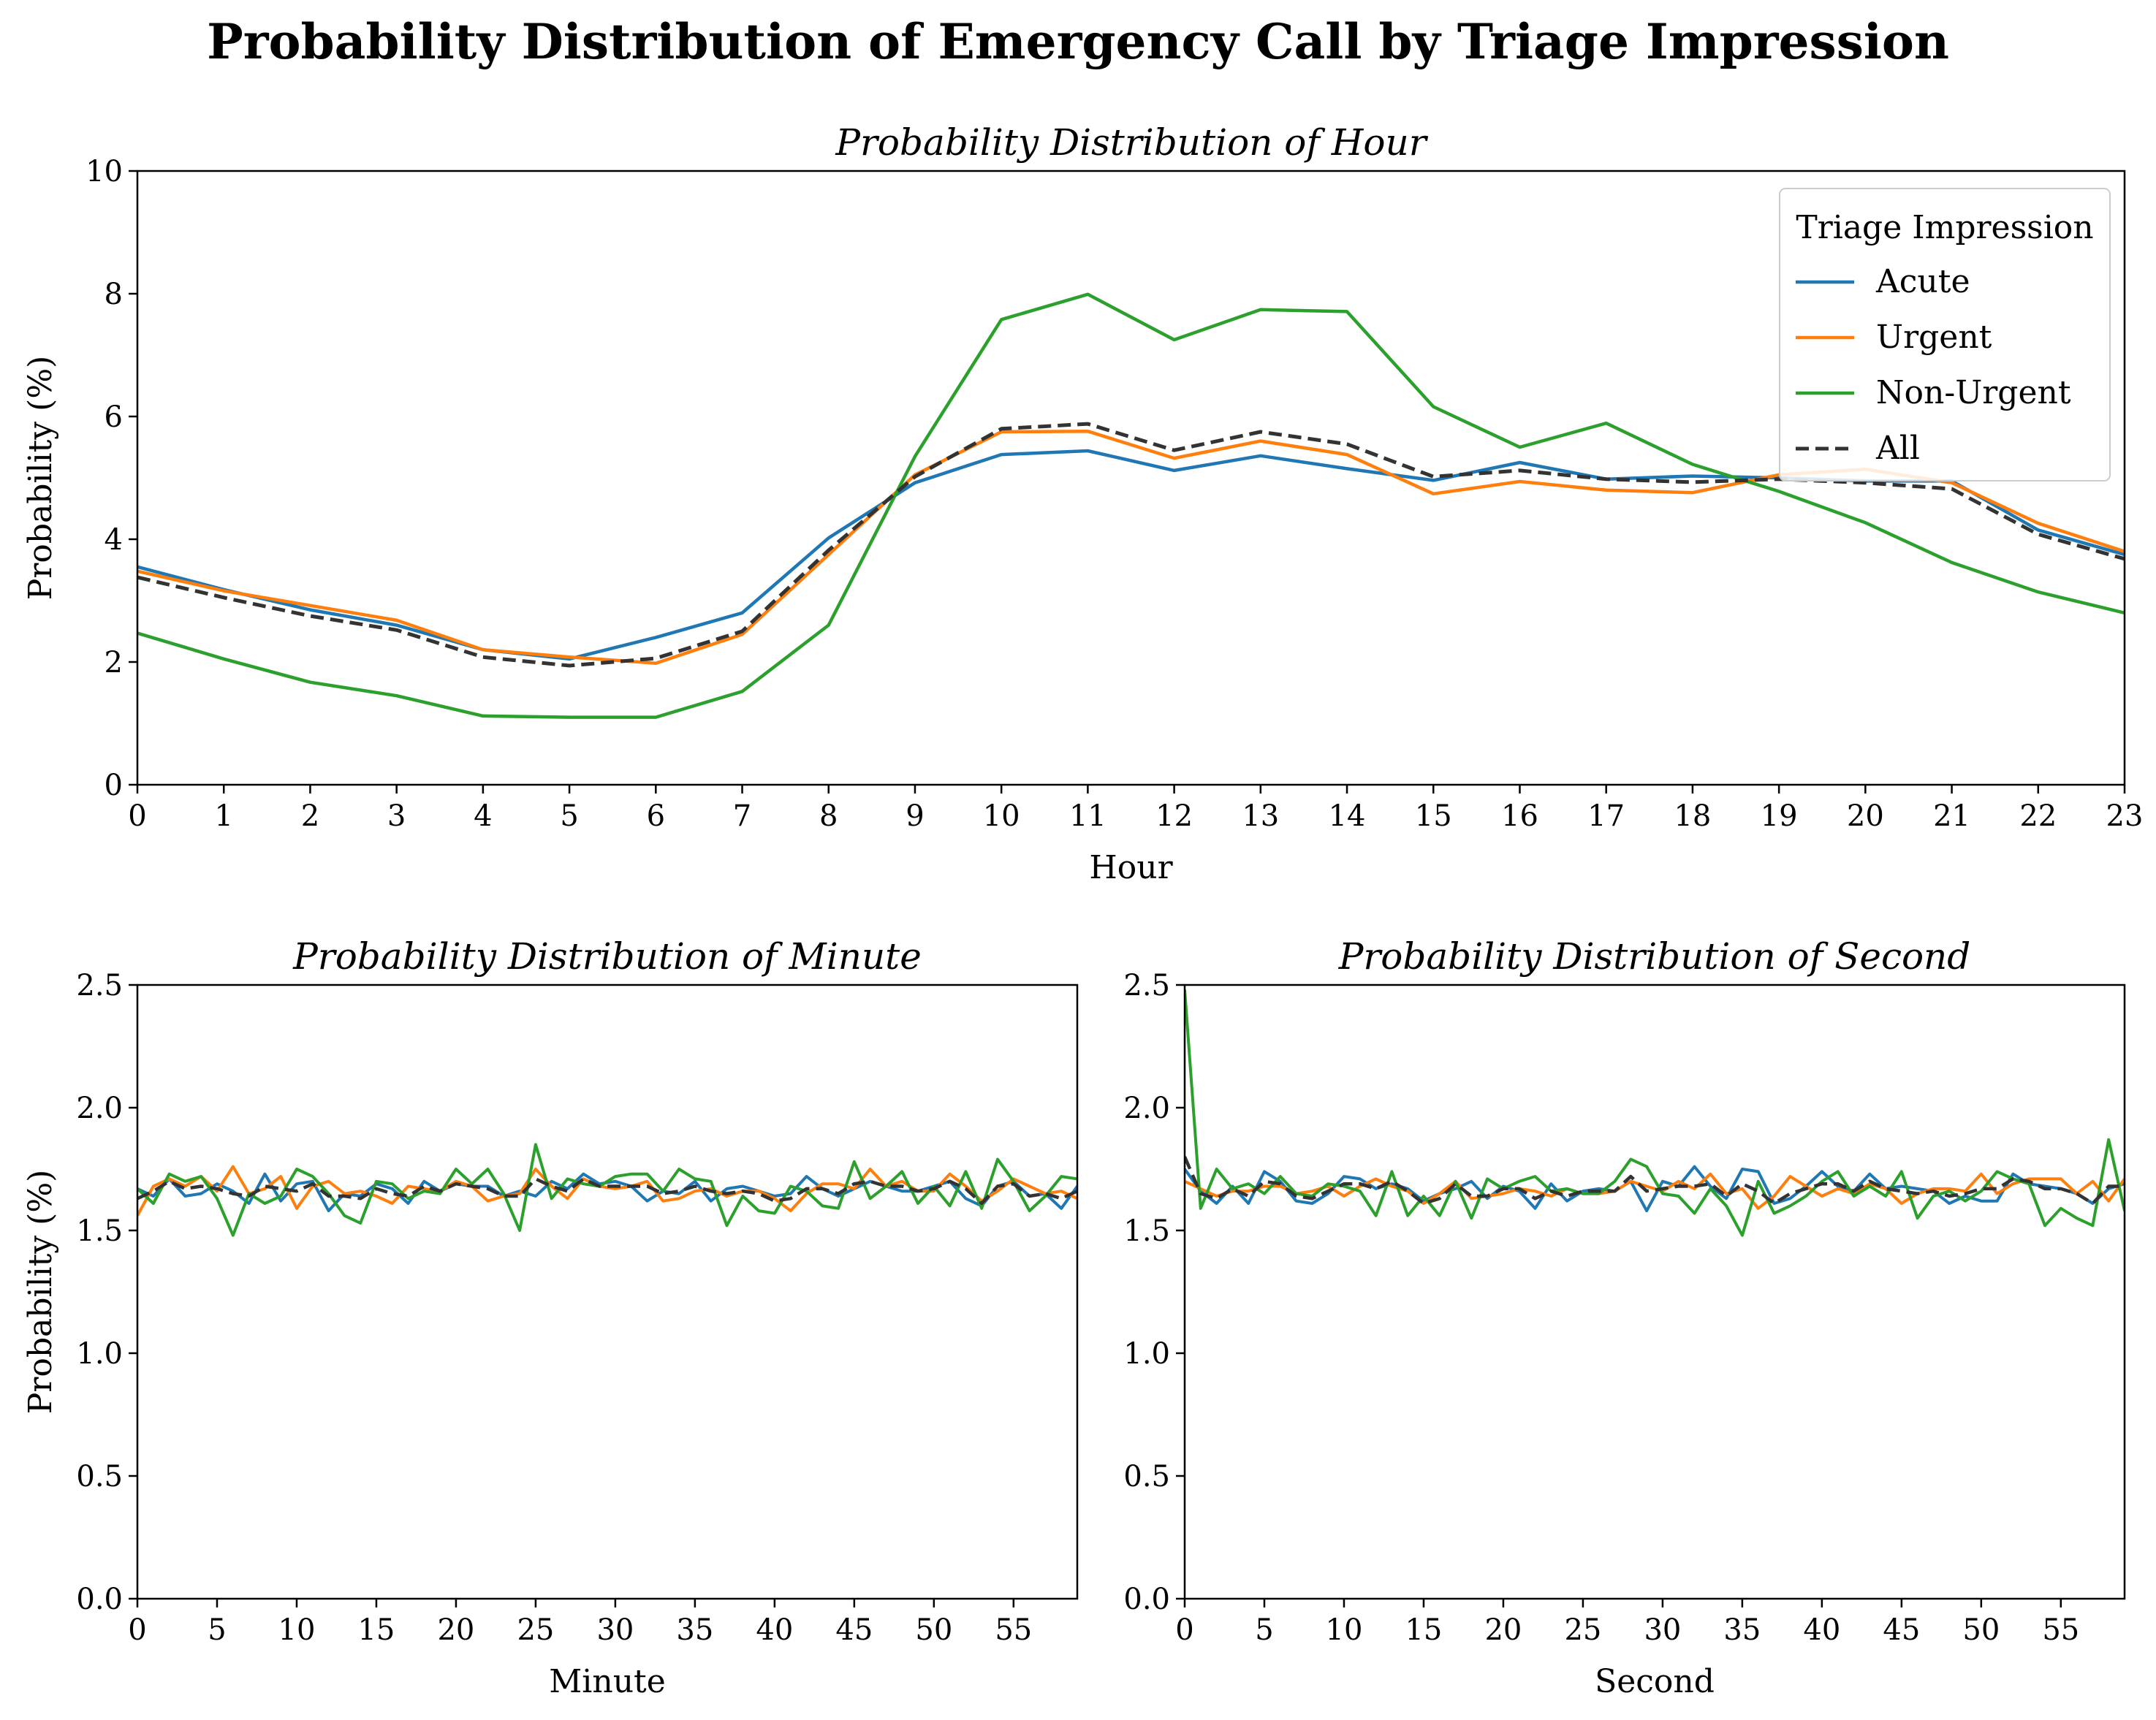 The image size is (2156, 1720). I want to click on second-x-tick-label: 45, so click(1901, 1630).